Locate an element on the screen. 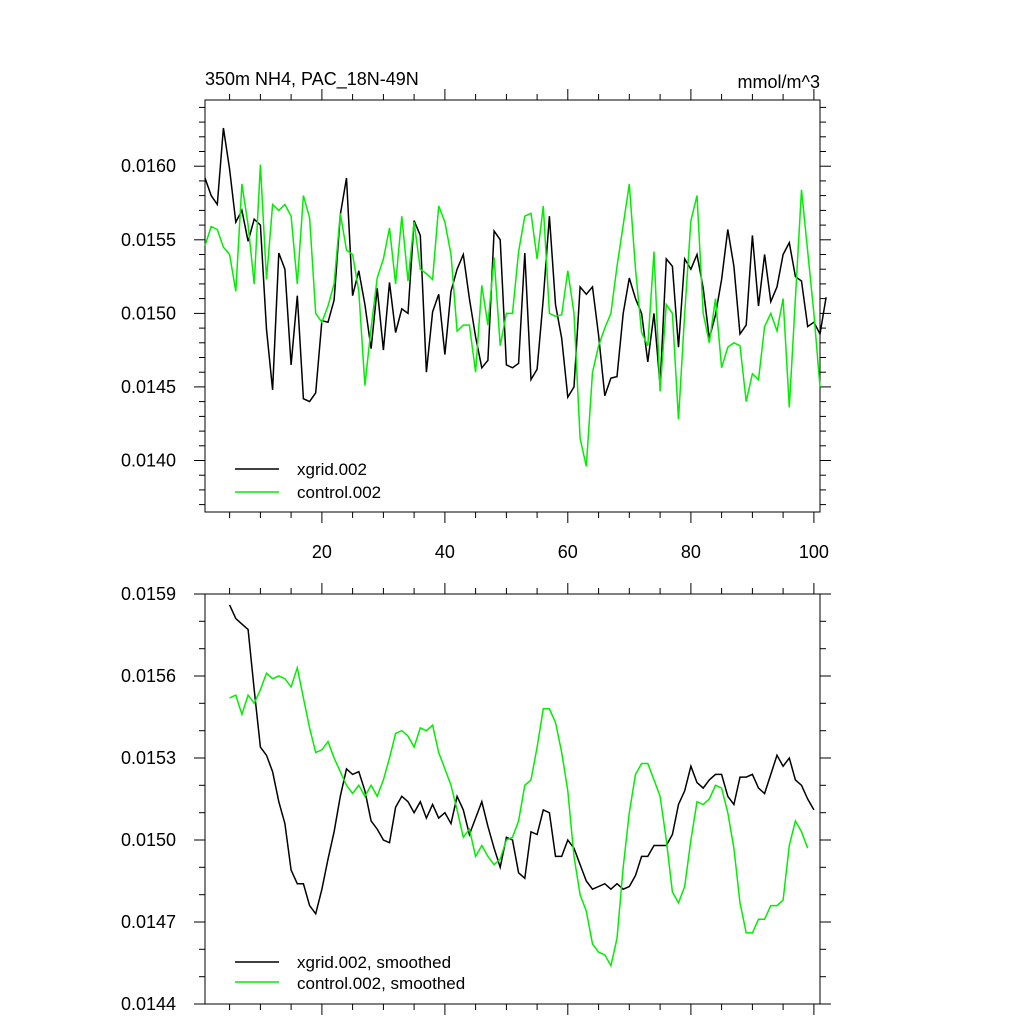 The width and height of the screenshot is (1024, 1024). legend-label-xgrid-smoothed: xgrid.002, smoothed is located at coordinates (374, 962).